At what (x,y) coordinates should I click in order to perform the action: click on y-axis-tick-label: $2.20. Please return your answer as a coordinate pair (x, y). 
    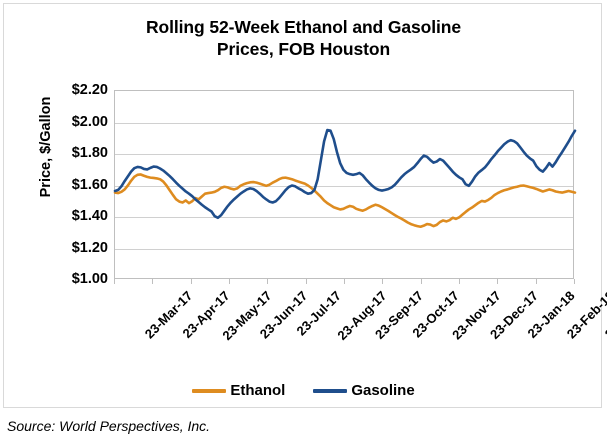
    Looking at the image, I should click on (89, 90).